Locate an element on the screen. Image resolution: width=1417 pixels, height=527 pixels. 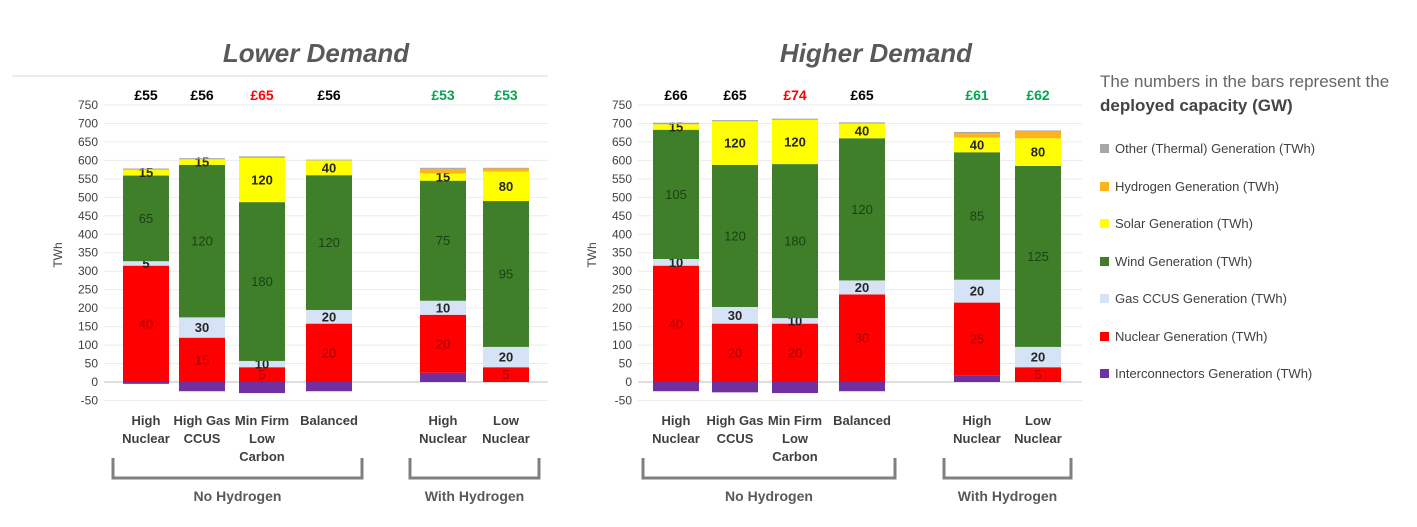
legend-item-gas: Gas CCUS Generation (TWh) is located at coordinates (1250, 299).